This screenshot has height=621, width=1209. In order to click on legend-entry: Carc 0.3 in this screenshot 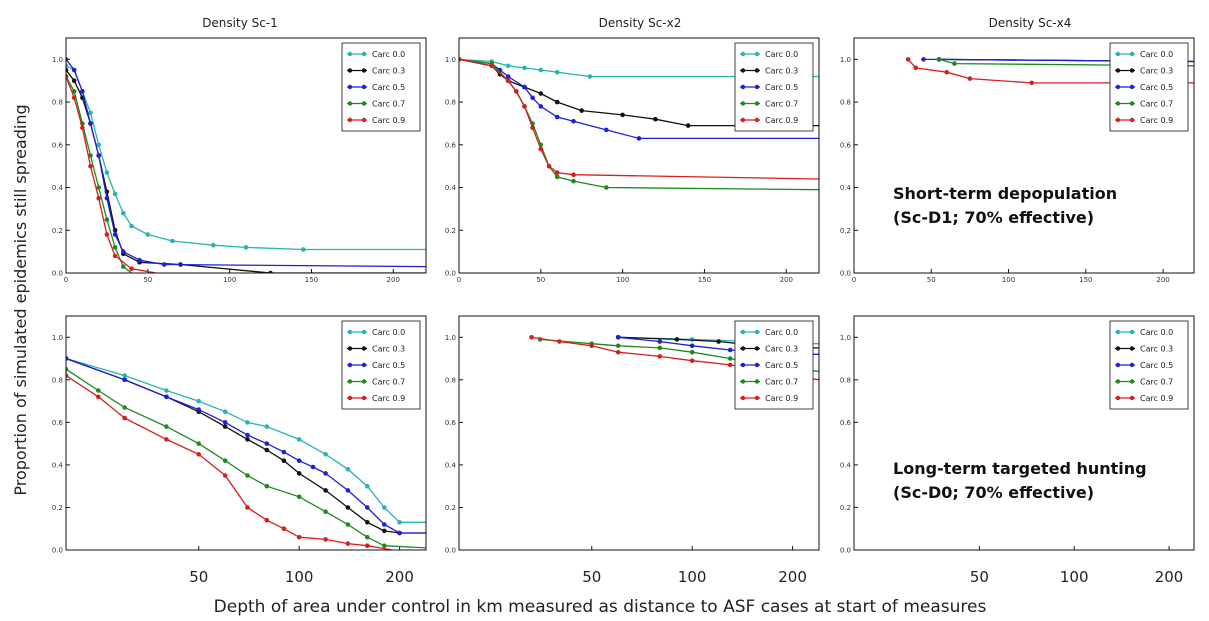, I will do `click(781, 349)`.